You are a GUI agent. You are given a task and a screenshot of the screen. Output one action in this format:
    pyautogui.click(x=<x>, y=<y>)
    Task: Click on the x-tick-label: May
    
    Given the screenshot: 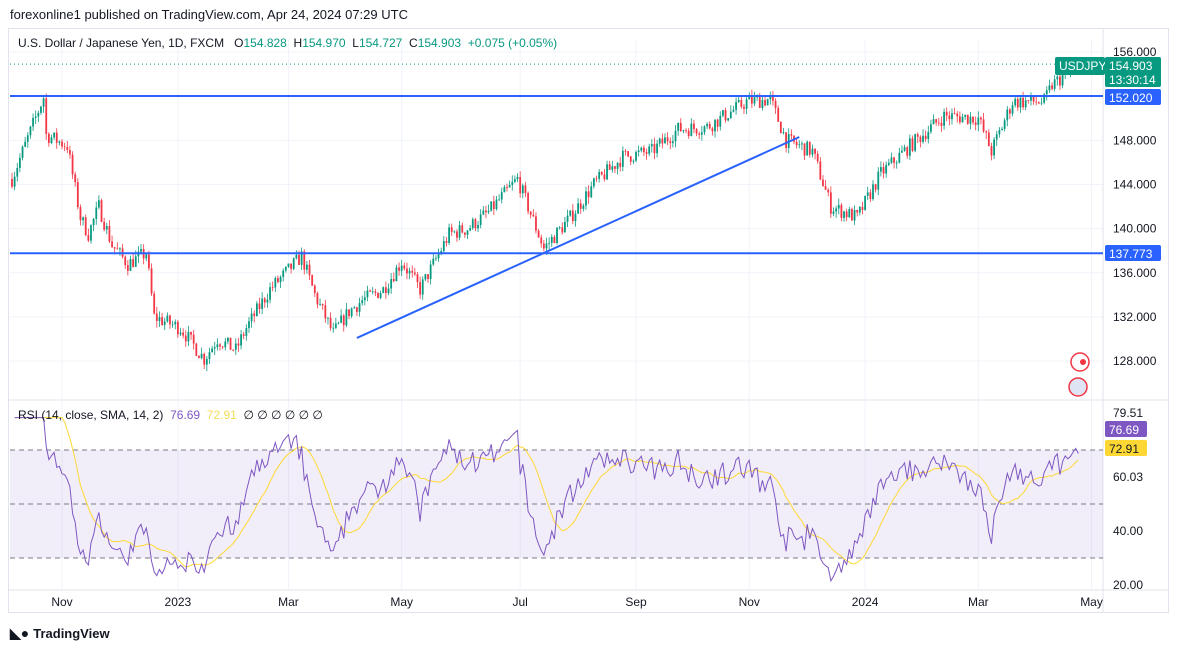 What is the action you would take?
    pyautogui.click(x=401, y=602)
    